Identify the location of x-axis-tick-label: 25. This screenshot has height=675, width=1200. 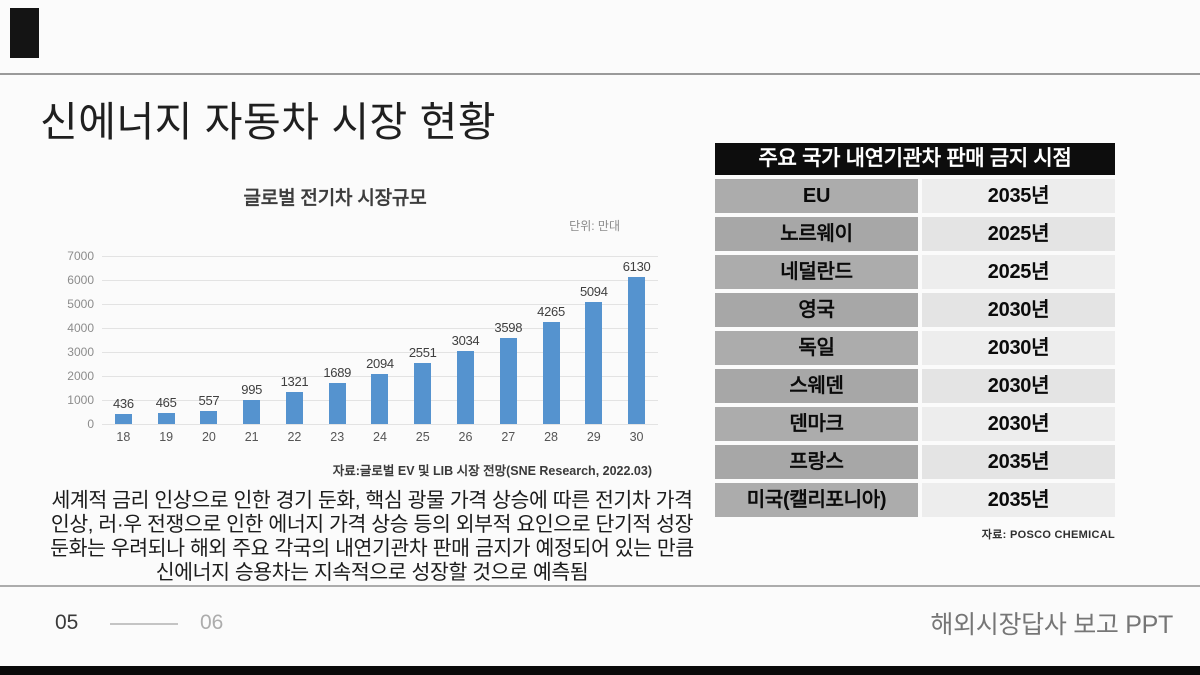
(422, 437).